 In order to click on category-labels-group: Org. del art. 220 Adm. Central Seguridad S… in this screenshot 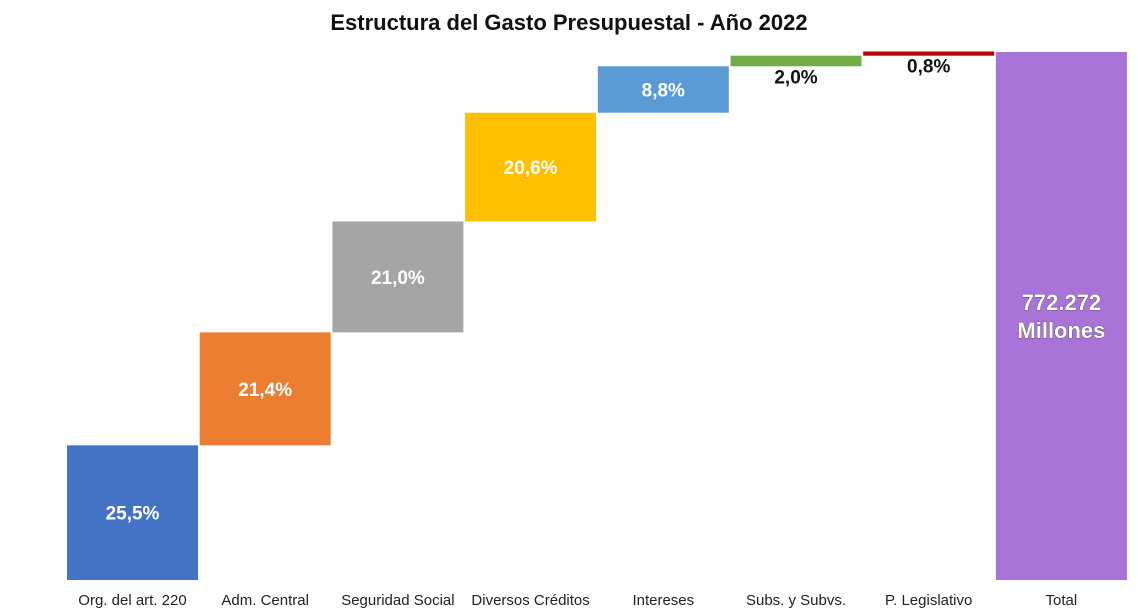, I will do `click(577, 600)`.